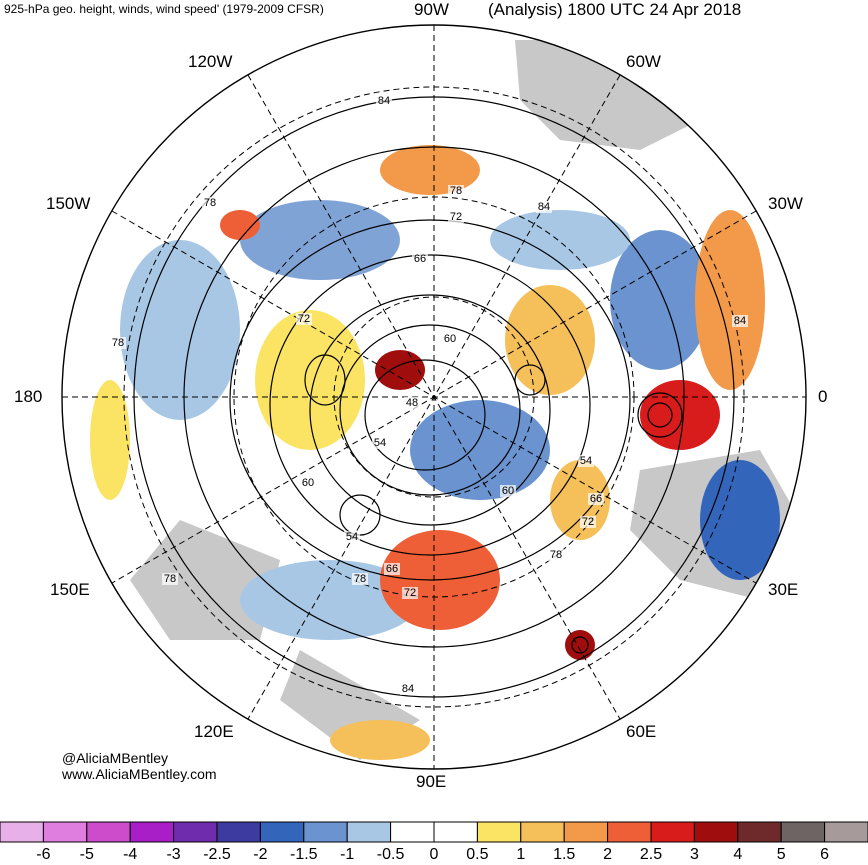  Describe the element at coordinates (477, 854) in the screenshot. I see `colorbar-label: 0.5` at that location.